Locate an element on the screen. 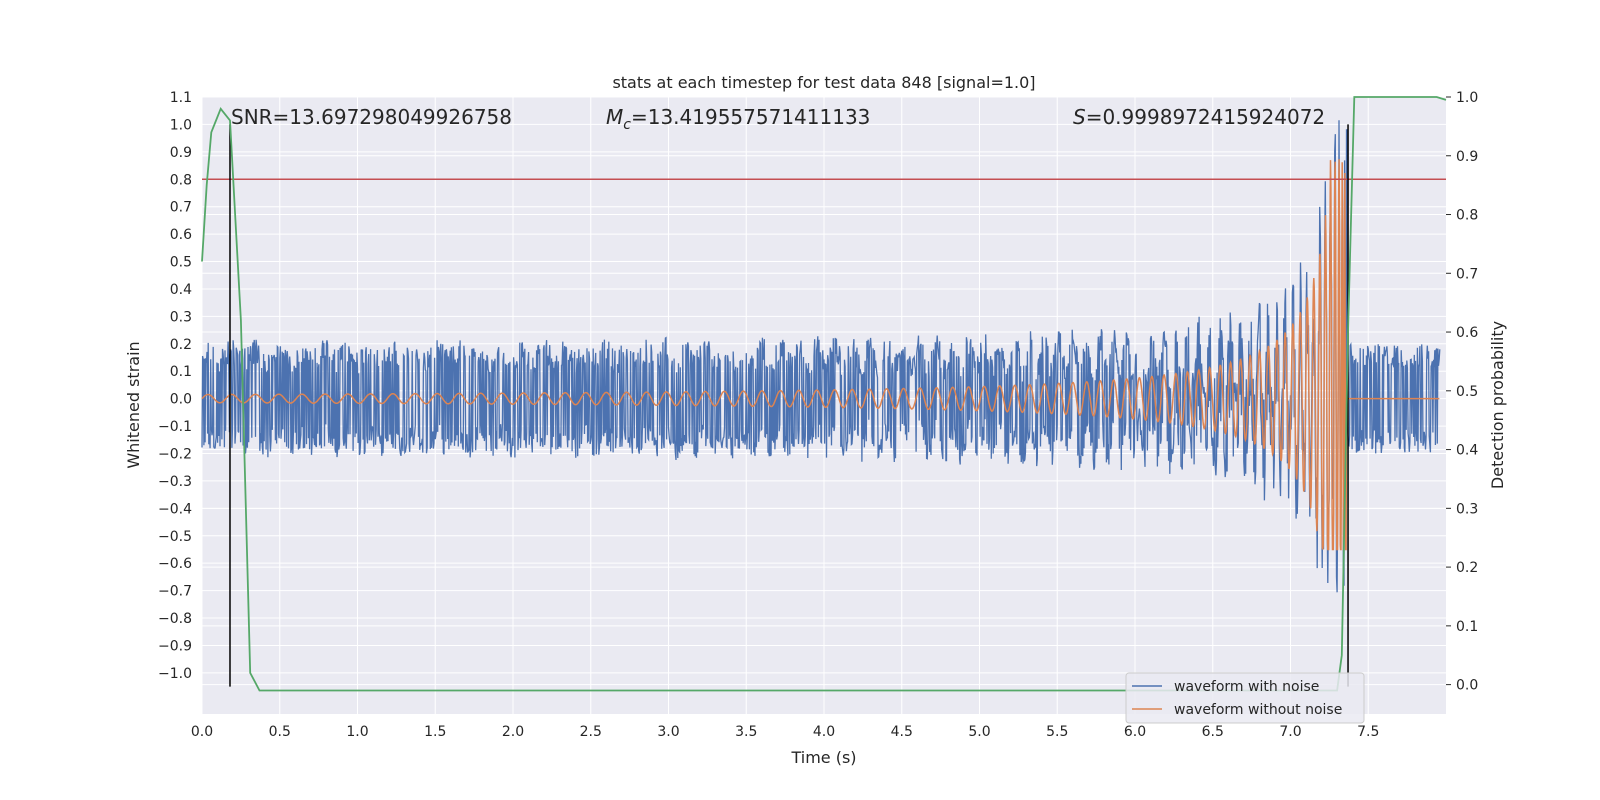 The height and width of the screenshot is (800, 1600). x-tick-label-11: 5.5 is located at coordinates (1057, 732).